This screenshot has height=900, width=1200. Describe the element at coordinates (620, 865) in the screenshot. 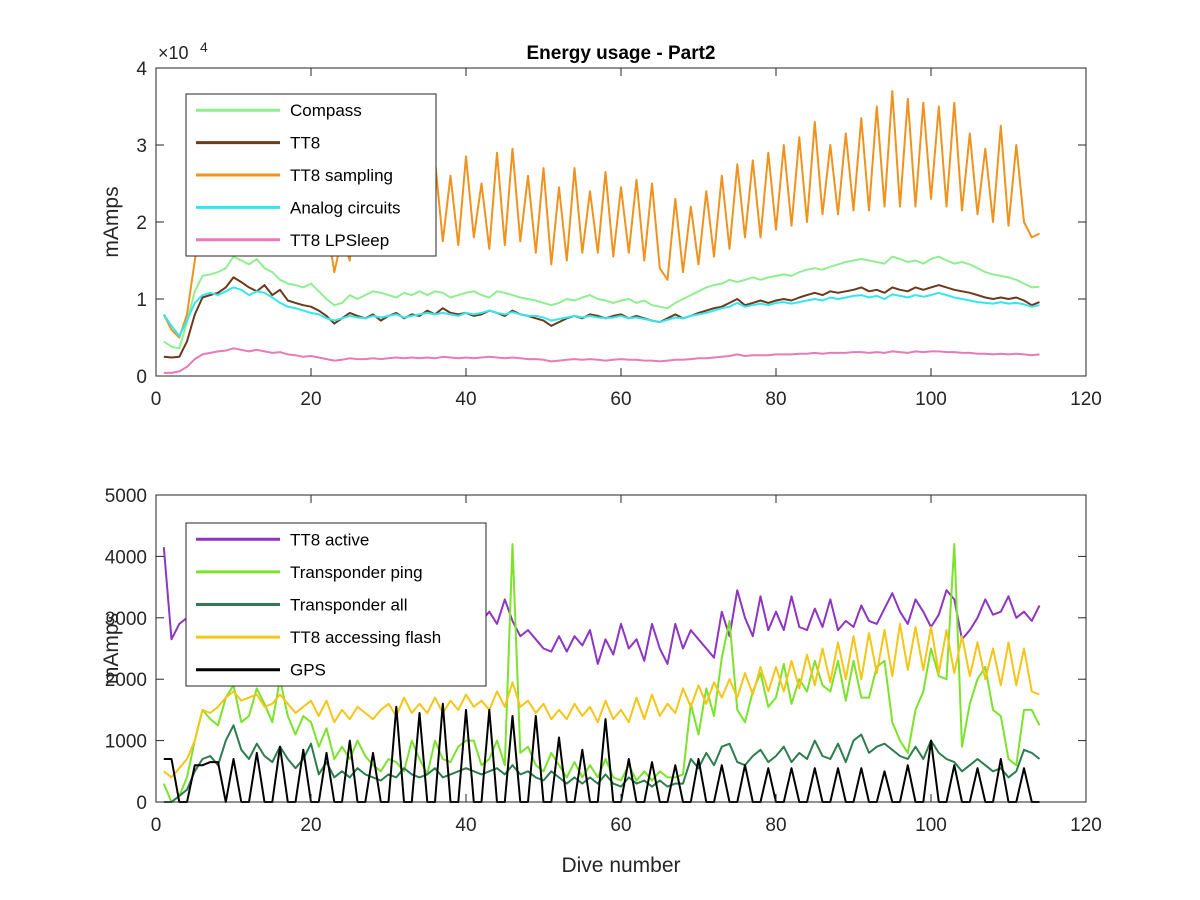

I see `x-axis-label: Dive number` at that location.